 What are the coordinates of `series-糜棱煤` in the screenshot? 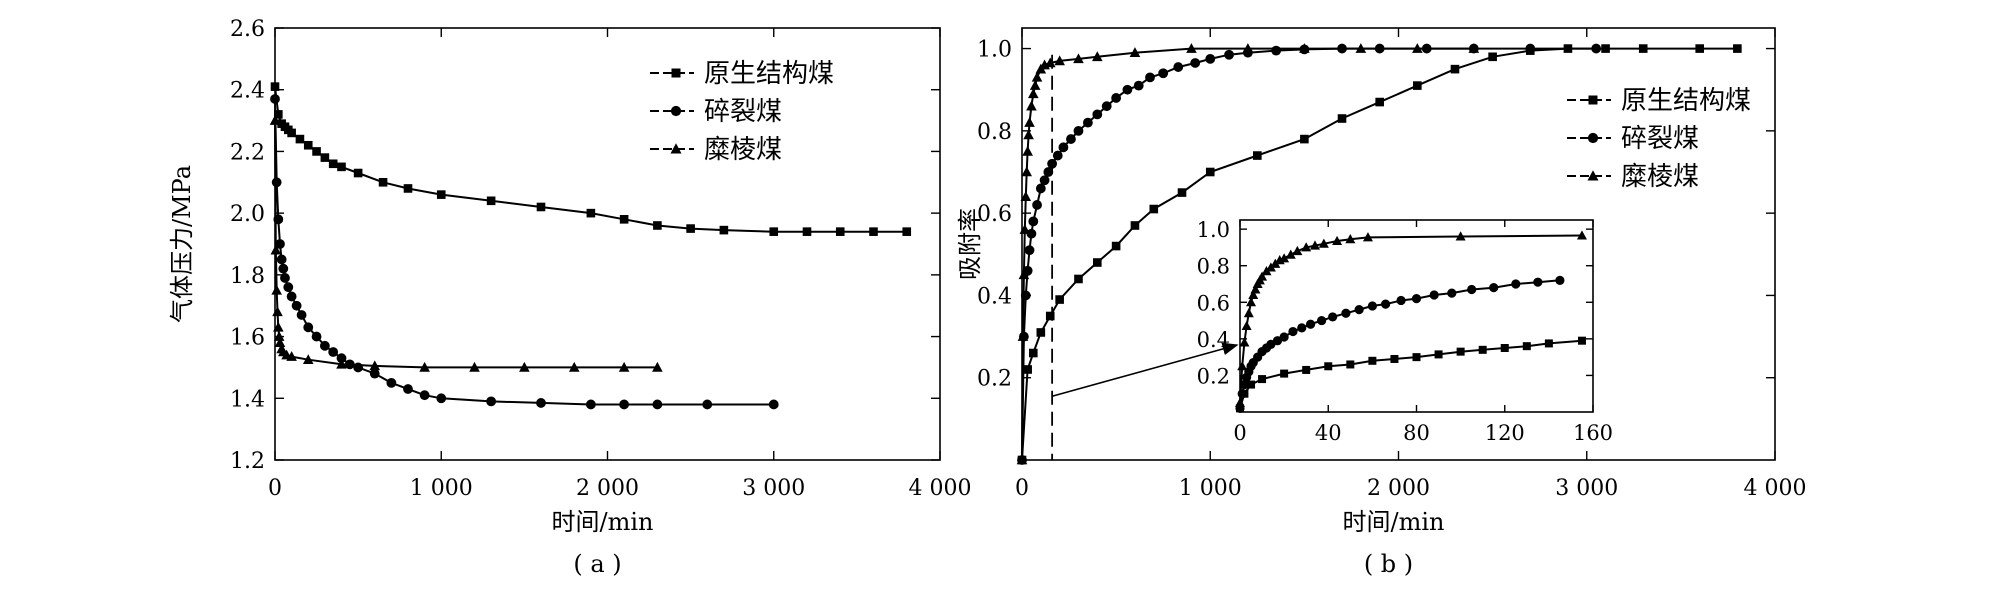 It's located at (466, 243).